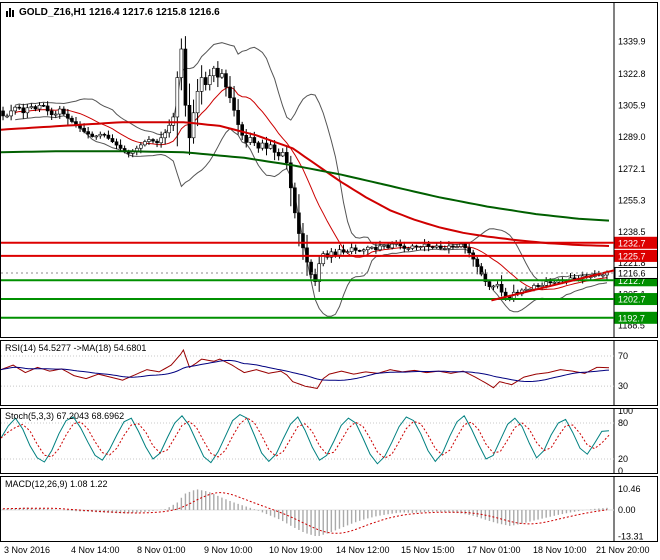 The width and height of the screenshot is (660, 560). I want to click on svg-text: 1216.6, so click(632, 273).